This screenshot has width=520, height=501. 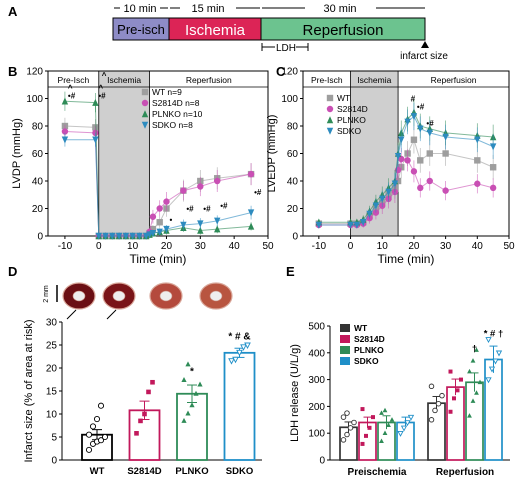 What do you see at coordinates (29, 390) in the screenshot?
I see `y-axis-label: Infarct size (% of area at risk)` at bounding box center [29, 390].